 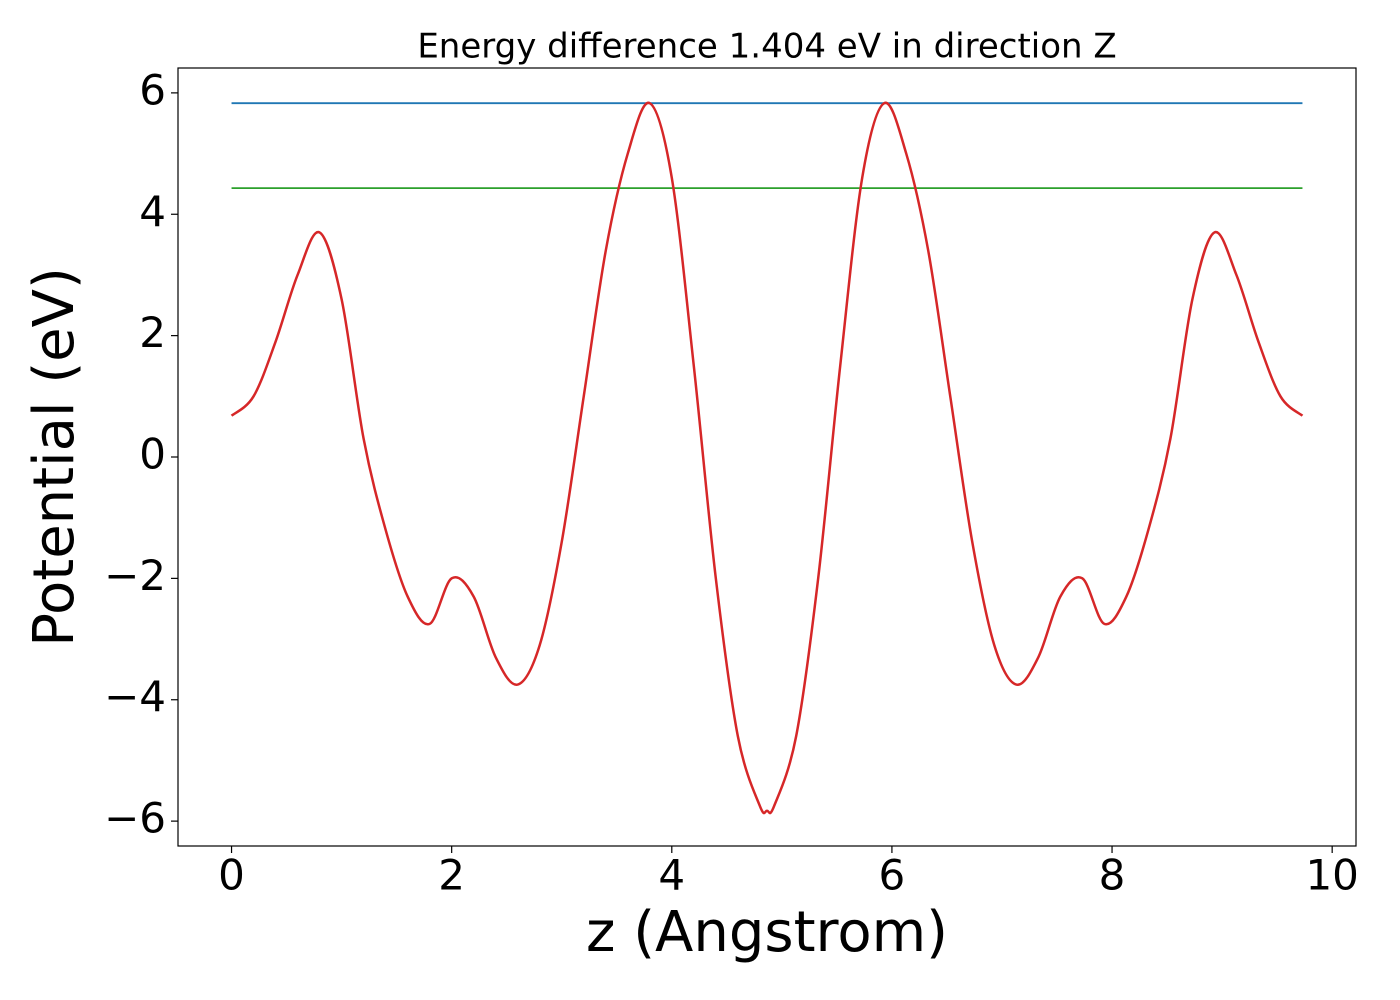 What do you see at coordinates (54, 457) in the screenshot?
I see `y-axis-label: Potential (eV)` at bounding box center [54, 457].